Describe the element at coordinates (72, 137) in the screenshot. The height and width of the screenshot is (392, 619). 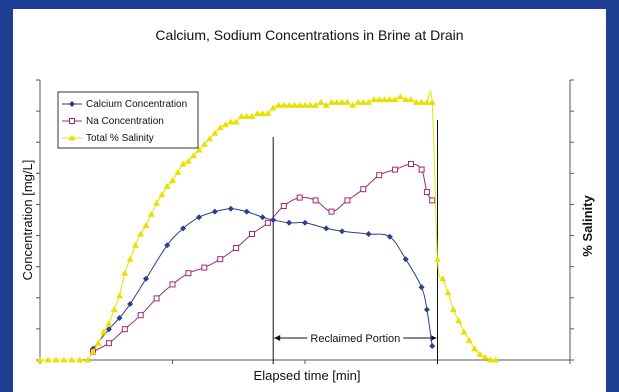
I see `legend-marker-salinity` at that location.